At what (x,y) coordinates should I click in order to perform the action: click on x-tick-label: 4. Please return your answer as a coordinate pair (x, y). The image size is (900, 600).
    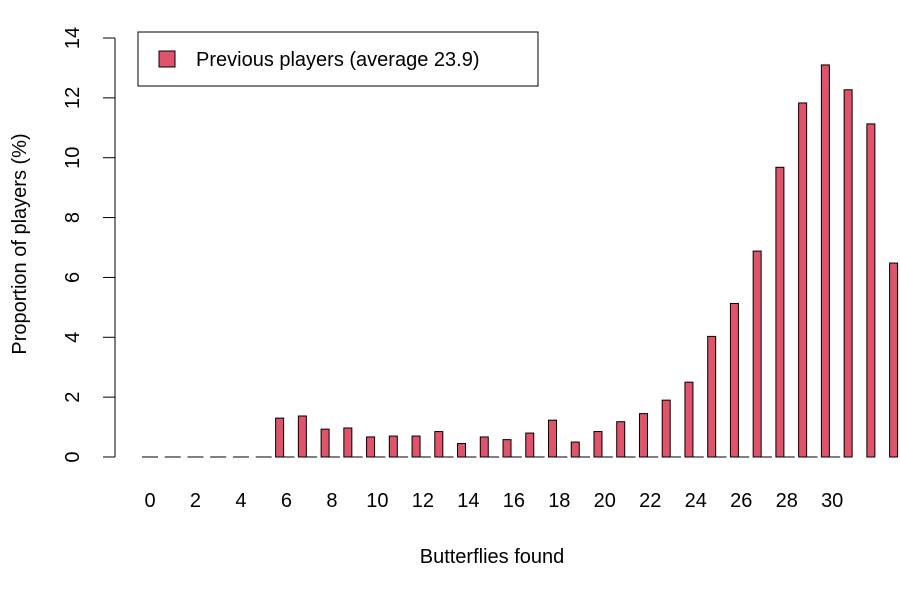
    Looking at the image, I should click on (240, 501).